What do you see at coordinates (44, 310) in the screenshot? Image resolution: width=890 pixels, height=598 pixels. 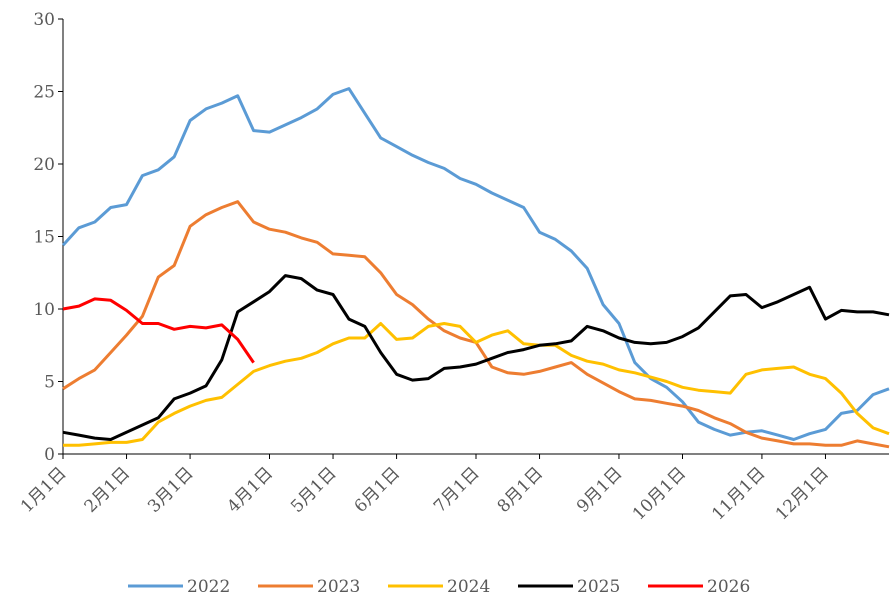 I see `y-tick-label: 10` at bounding box center [44, 310].